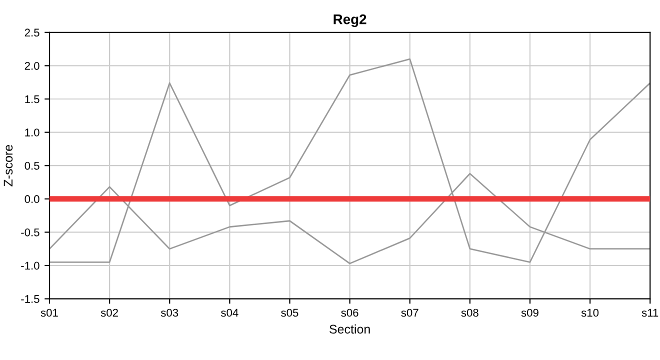  What do you see at coordinates (30, 232) in the screenshot?
I see `y-tick-label: -0.5` at bounding box center [30, 232].